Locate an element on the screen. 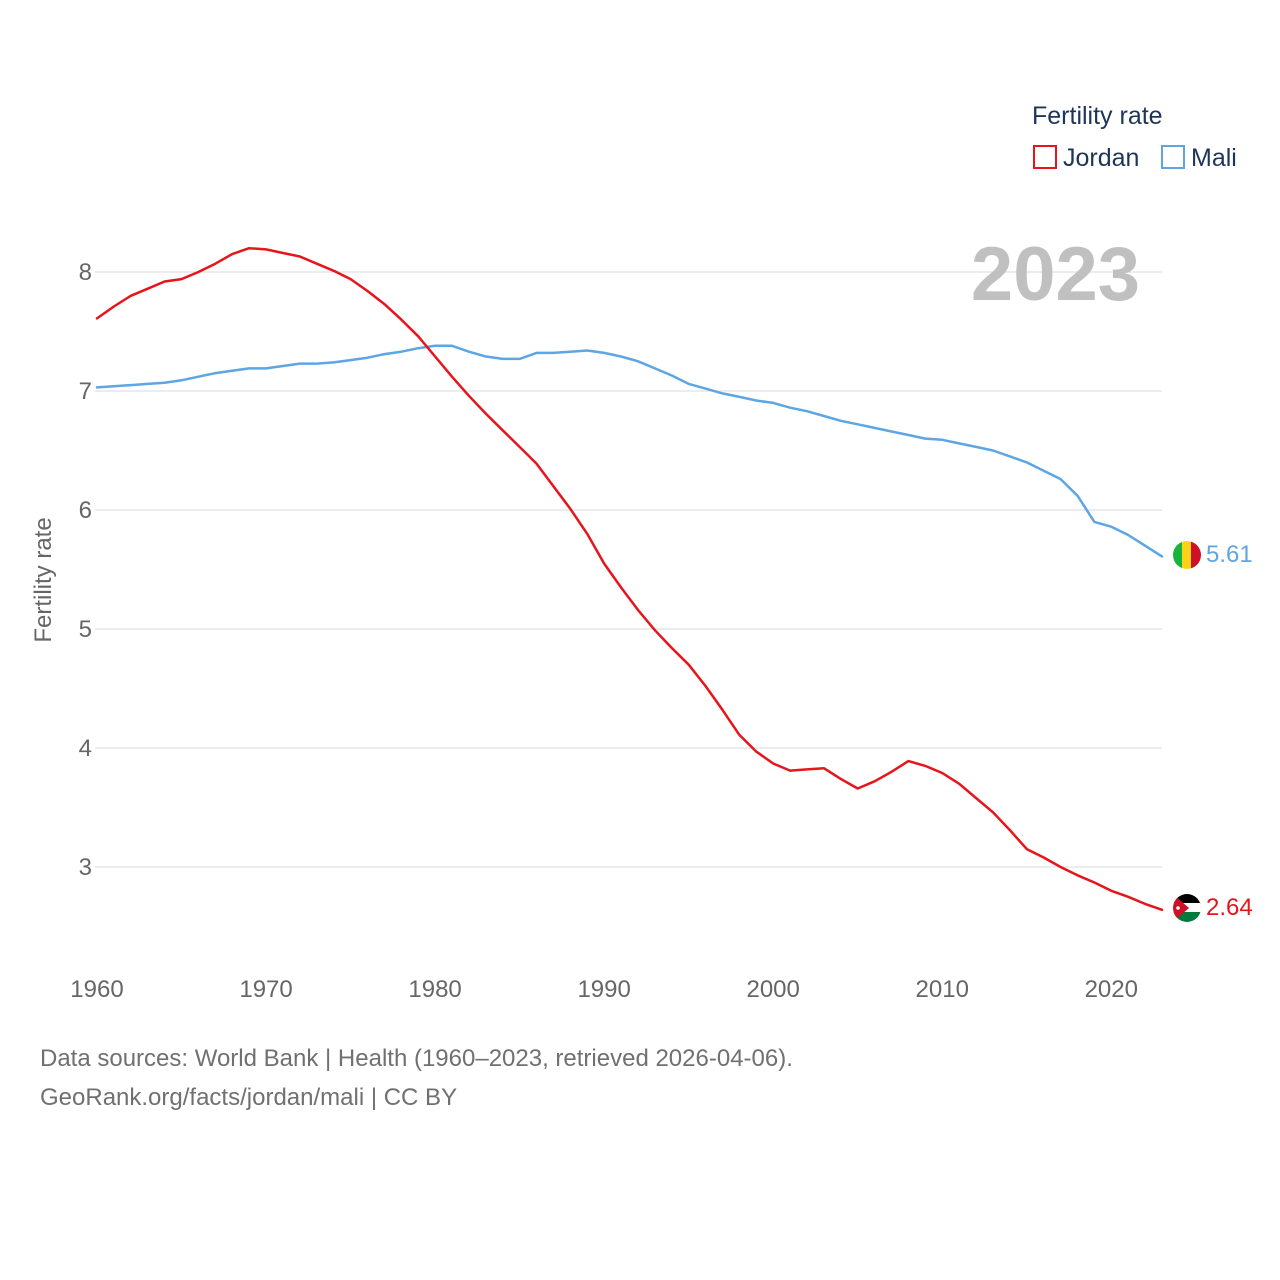 The width and height of the screenshot is (1280, 1280). y-axis-title: Fertility rate is located at coordinates (43, 579).